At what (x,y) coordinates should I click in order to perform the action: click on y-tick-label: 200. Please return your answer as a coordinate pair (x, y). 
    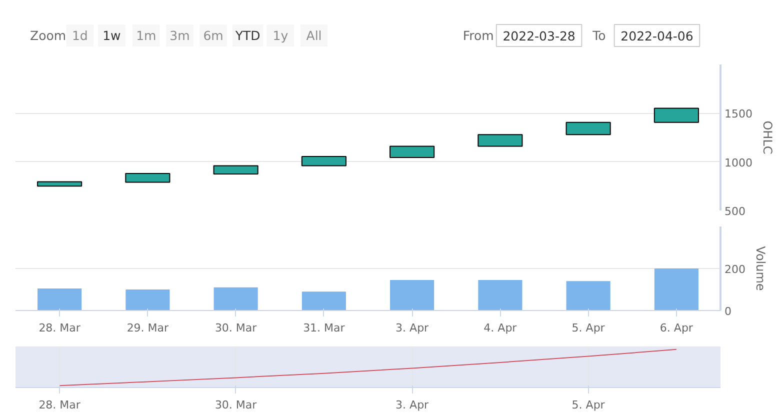
    Looking at the image, I should click on (735, 269).